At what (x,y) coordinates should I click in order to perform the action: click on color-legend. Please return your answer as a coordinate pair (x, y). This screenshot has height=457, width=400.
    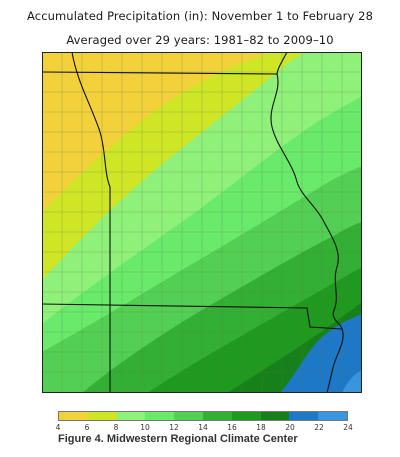
    Looking at the image, I should click on (203, 416).